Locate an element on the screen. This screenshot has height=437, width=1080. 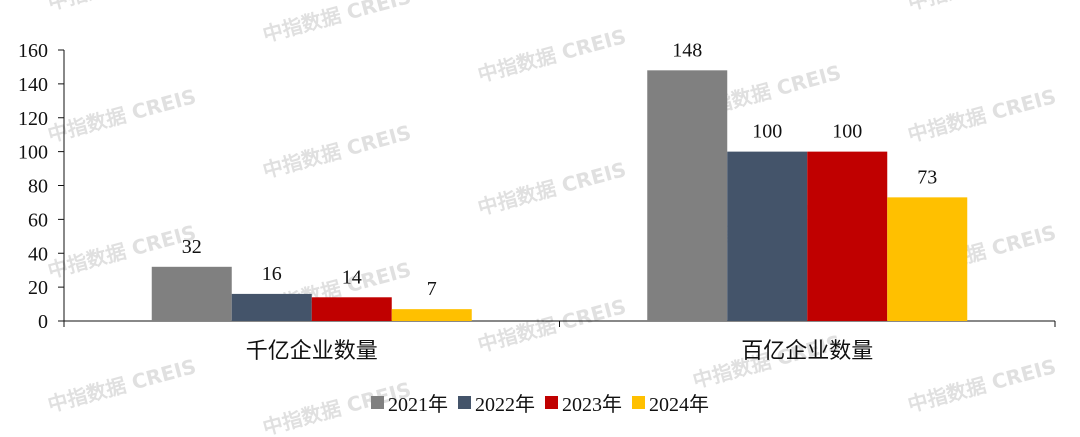
legend-label-2024: 2024年 is located at coordinates (679, 405).